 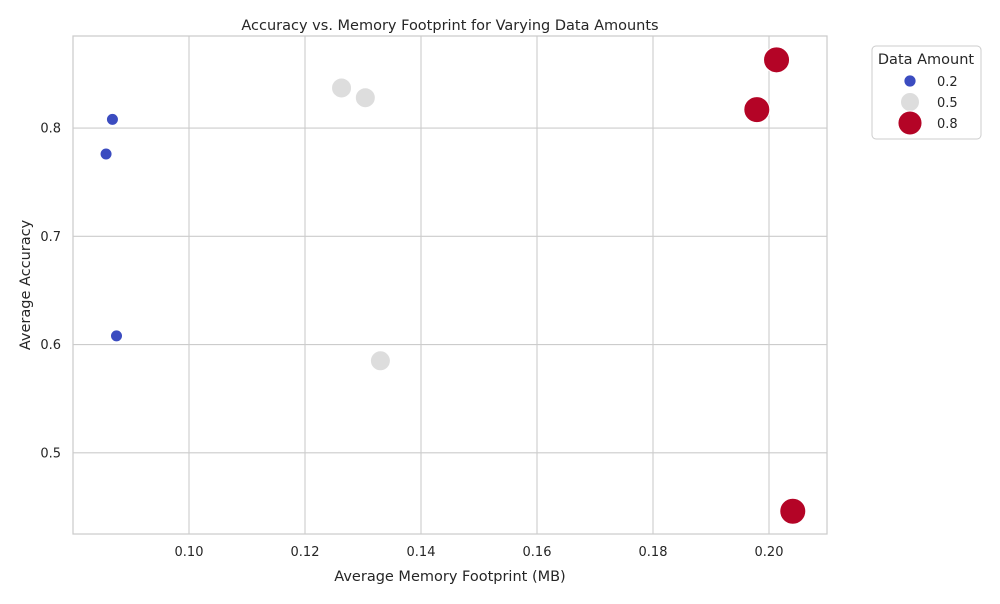 What do you see at coordinates (189, 552) in the screenshot?
I see `x-tick-label: 0.10` at bounding box center [189, 552].